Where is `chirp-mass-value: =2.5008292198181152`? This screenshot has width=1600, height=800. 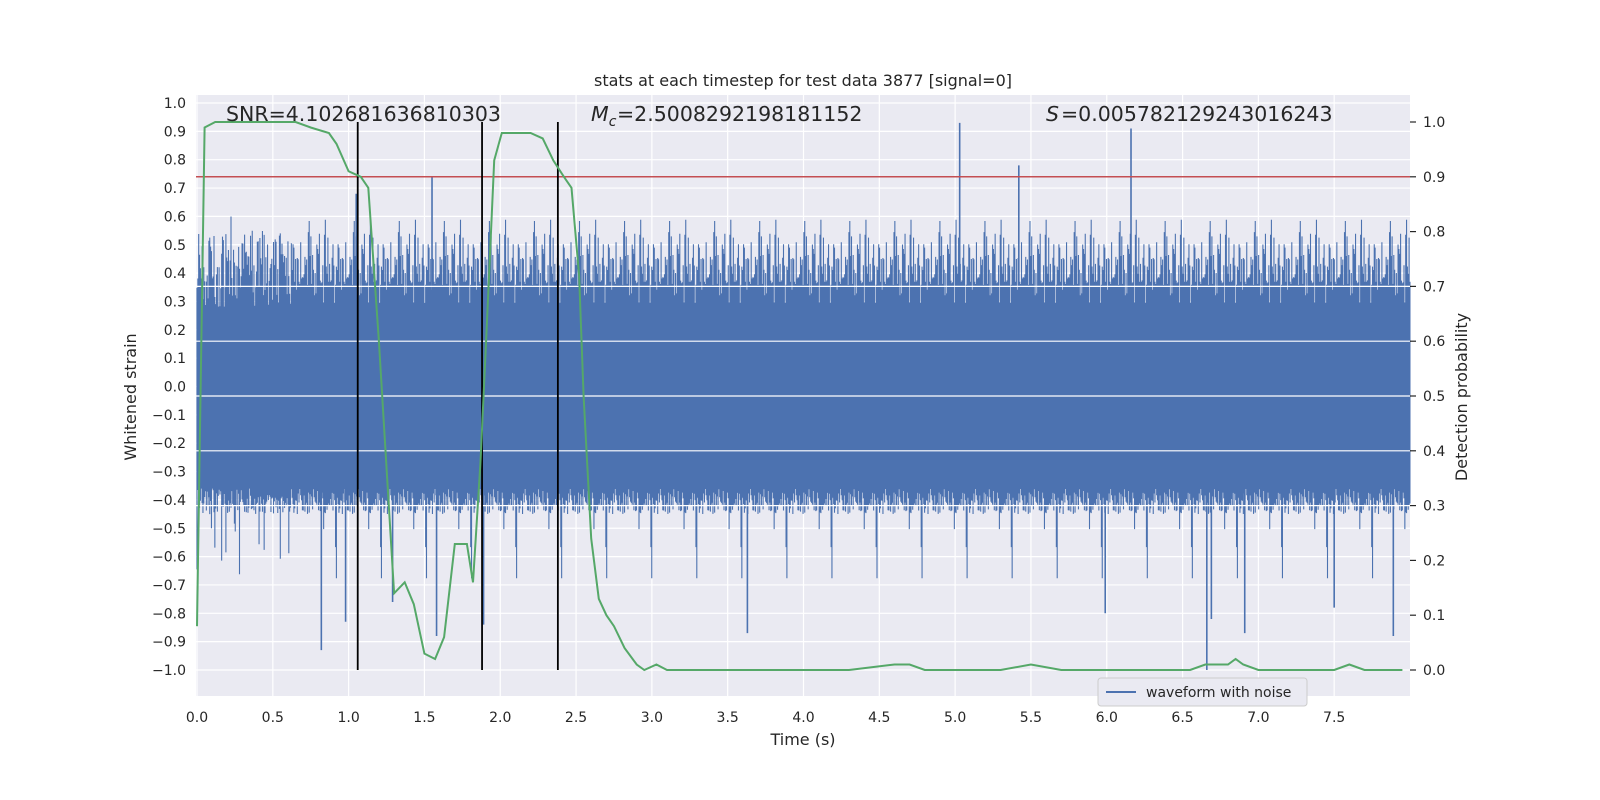
chirp-mass-value: =2.5008292198181152 is located at coordinates (739, 114).